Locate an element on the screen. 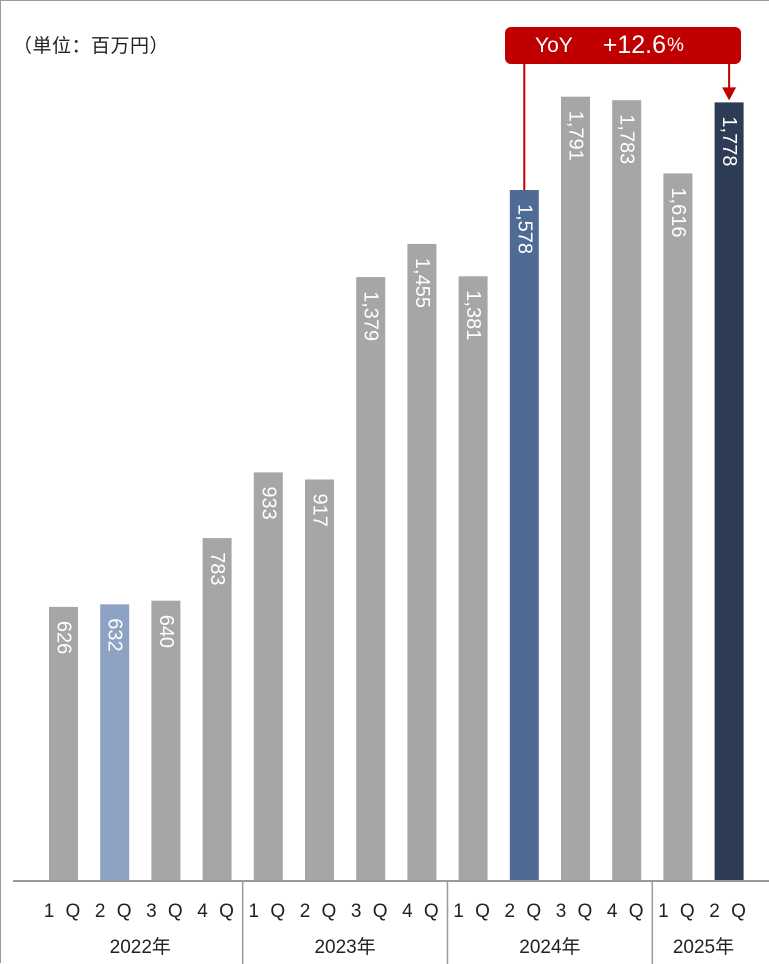 This screenshot has height=964, width=769. bar-value-label: 917 is located at coordinates (320, 510).